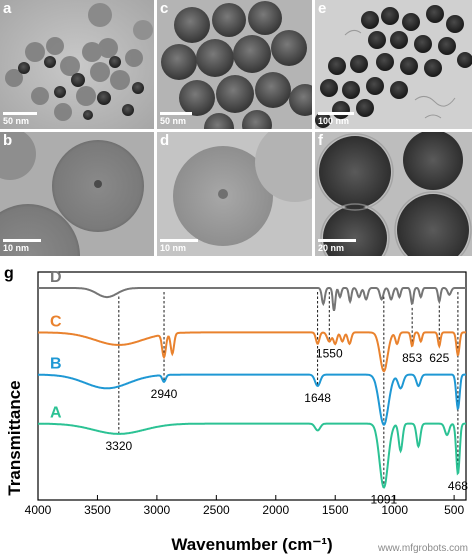 This screenshot has width=472, height=556. What do you see at coordinates (56, 321) in the screenshot?
I see `series-label-C: C` at bounding box center [56, 321].